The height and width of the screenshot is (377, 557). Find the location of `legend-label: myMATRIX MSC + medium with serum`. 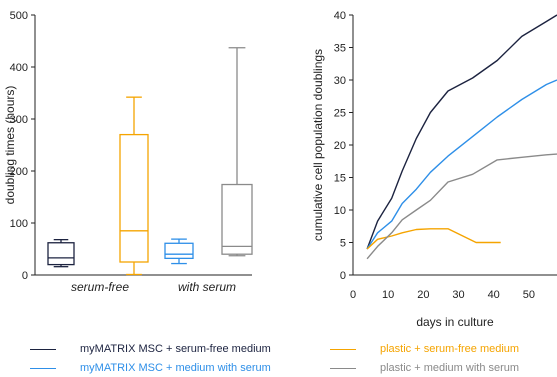

legend-label: myMATRIX MSC + medium with serum is located at coordinates (175, 368).